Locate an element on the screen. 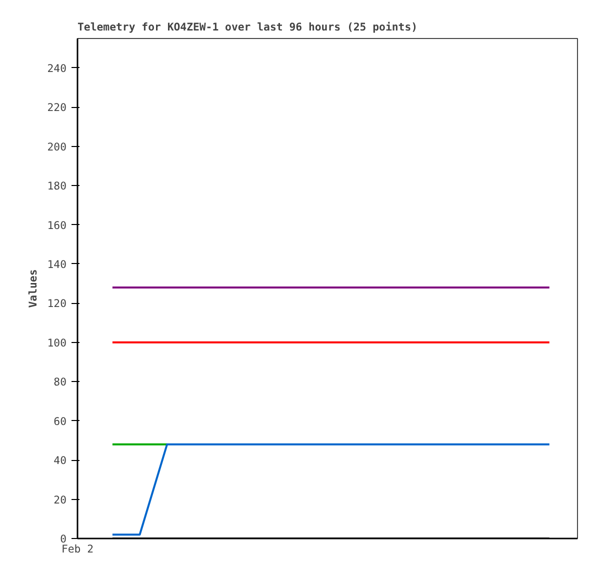  y-tick-label: 20 is located at coordinates (60, 499).